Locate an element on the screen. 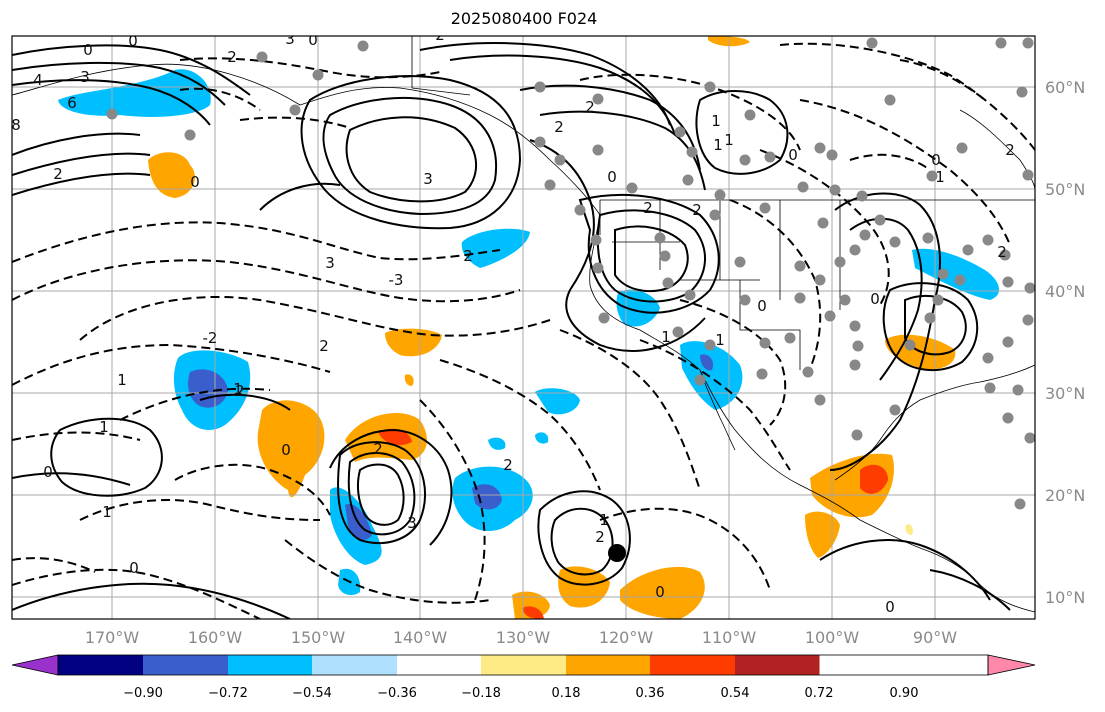  lon-tick-label: 170°W is located at coordinates (112, 637).